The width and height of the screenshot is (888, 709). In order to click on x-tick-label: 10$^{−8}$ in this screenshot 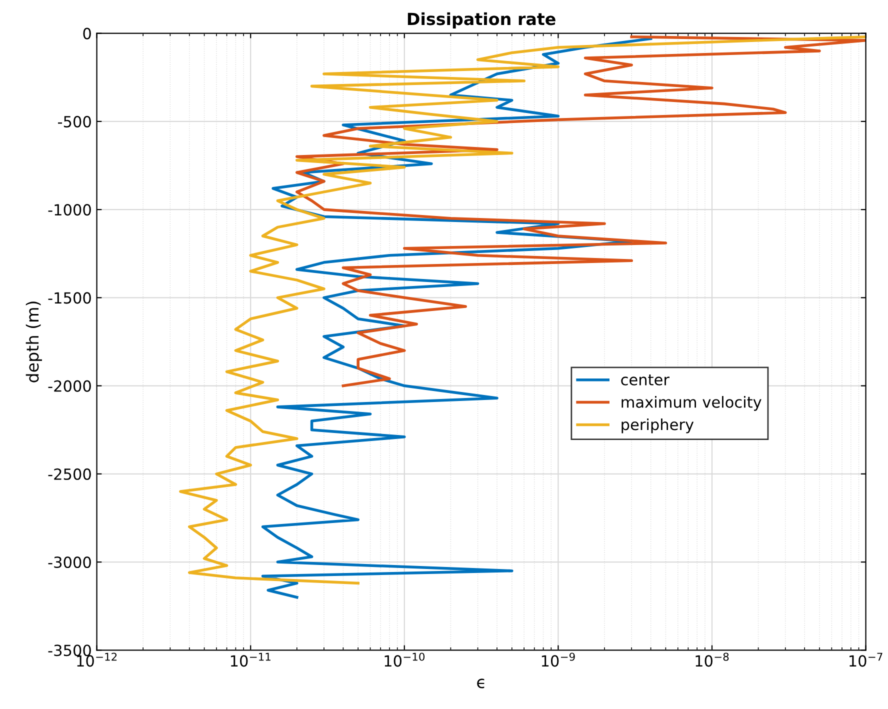, I will do `click(712, 659)`.